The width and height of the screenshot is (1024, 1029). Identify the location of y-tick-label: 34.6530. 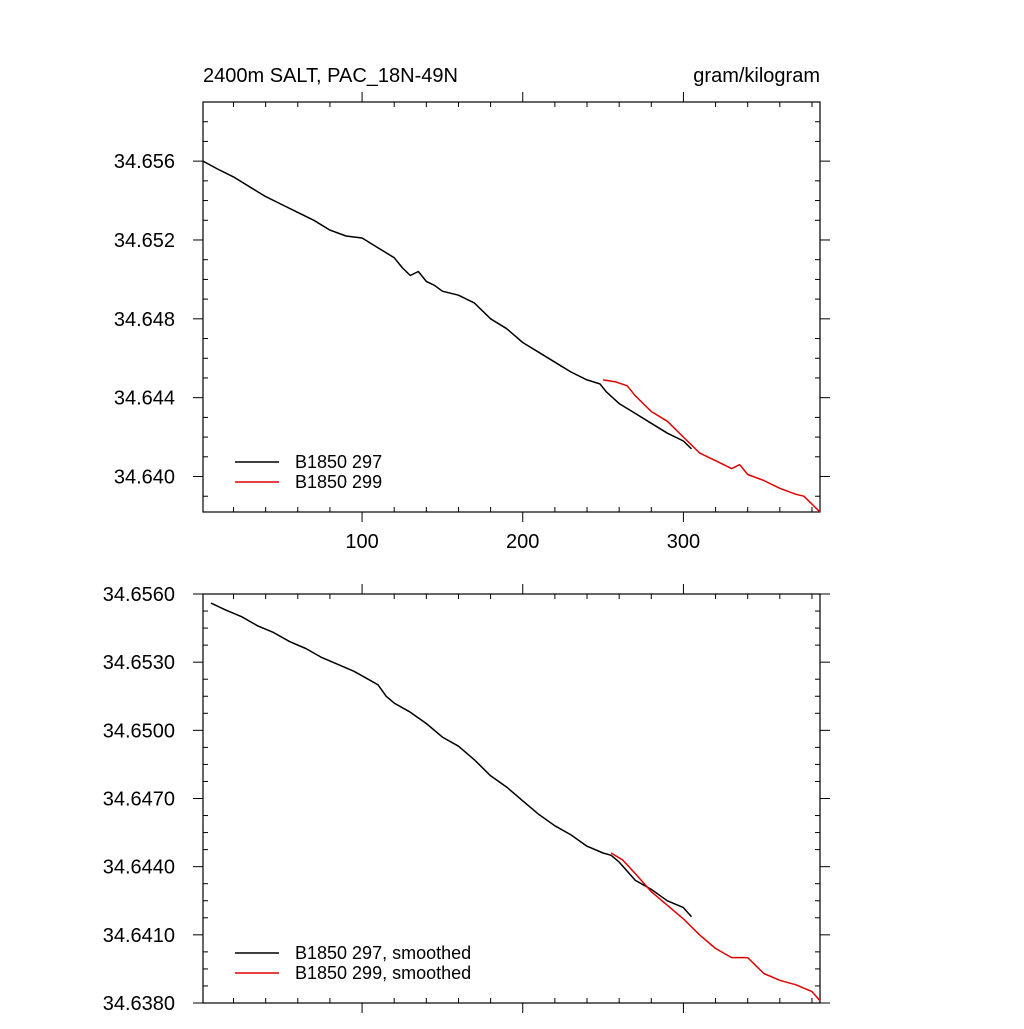
(139, 663).